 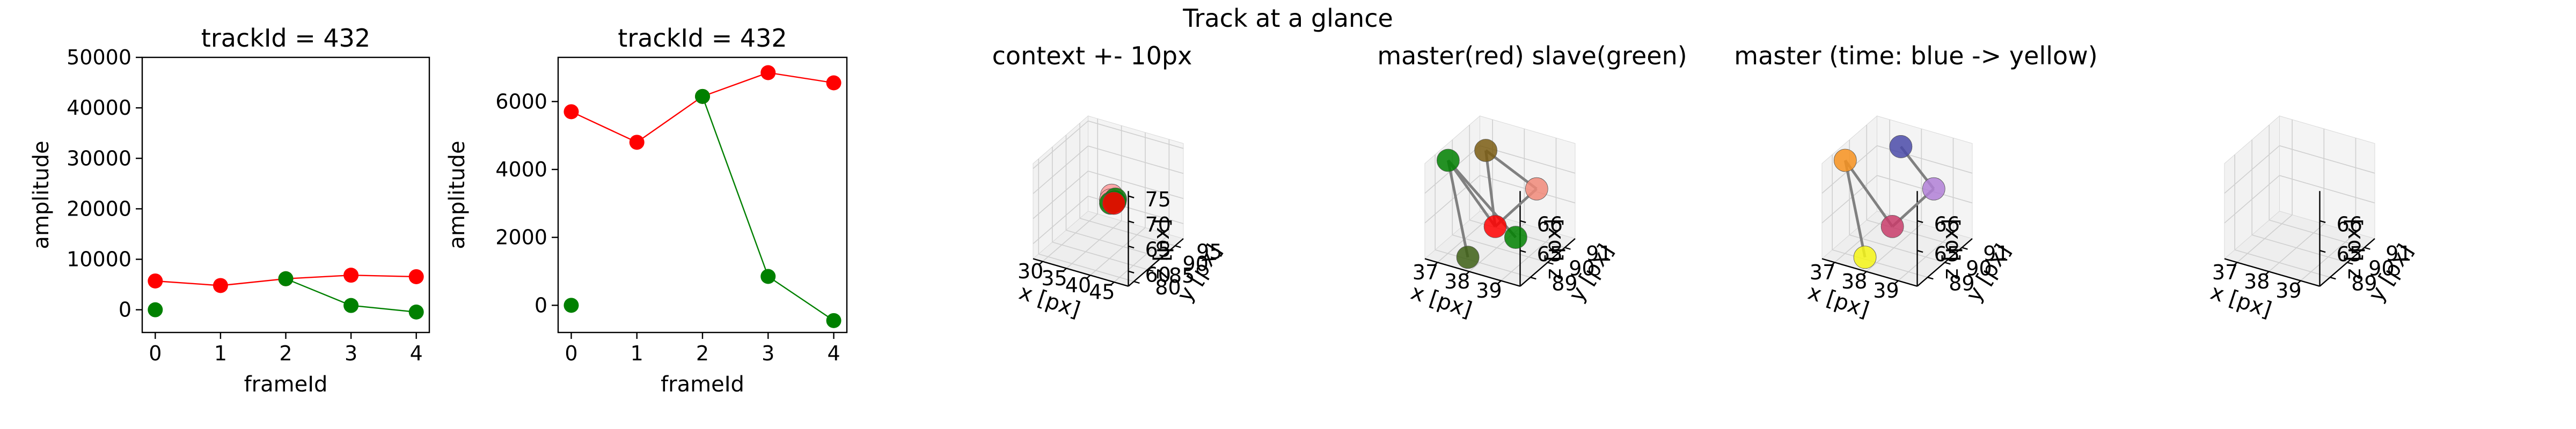 I want to click on y-tick-label: 6000, so click(x=521, y=101).